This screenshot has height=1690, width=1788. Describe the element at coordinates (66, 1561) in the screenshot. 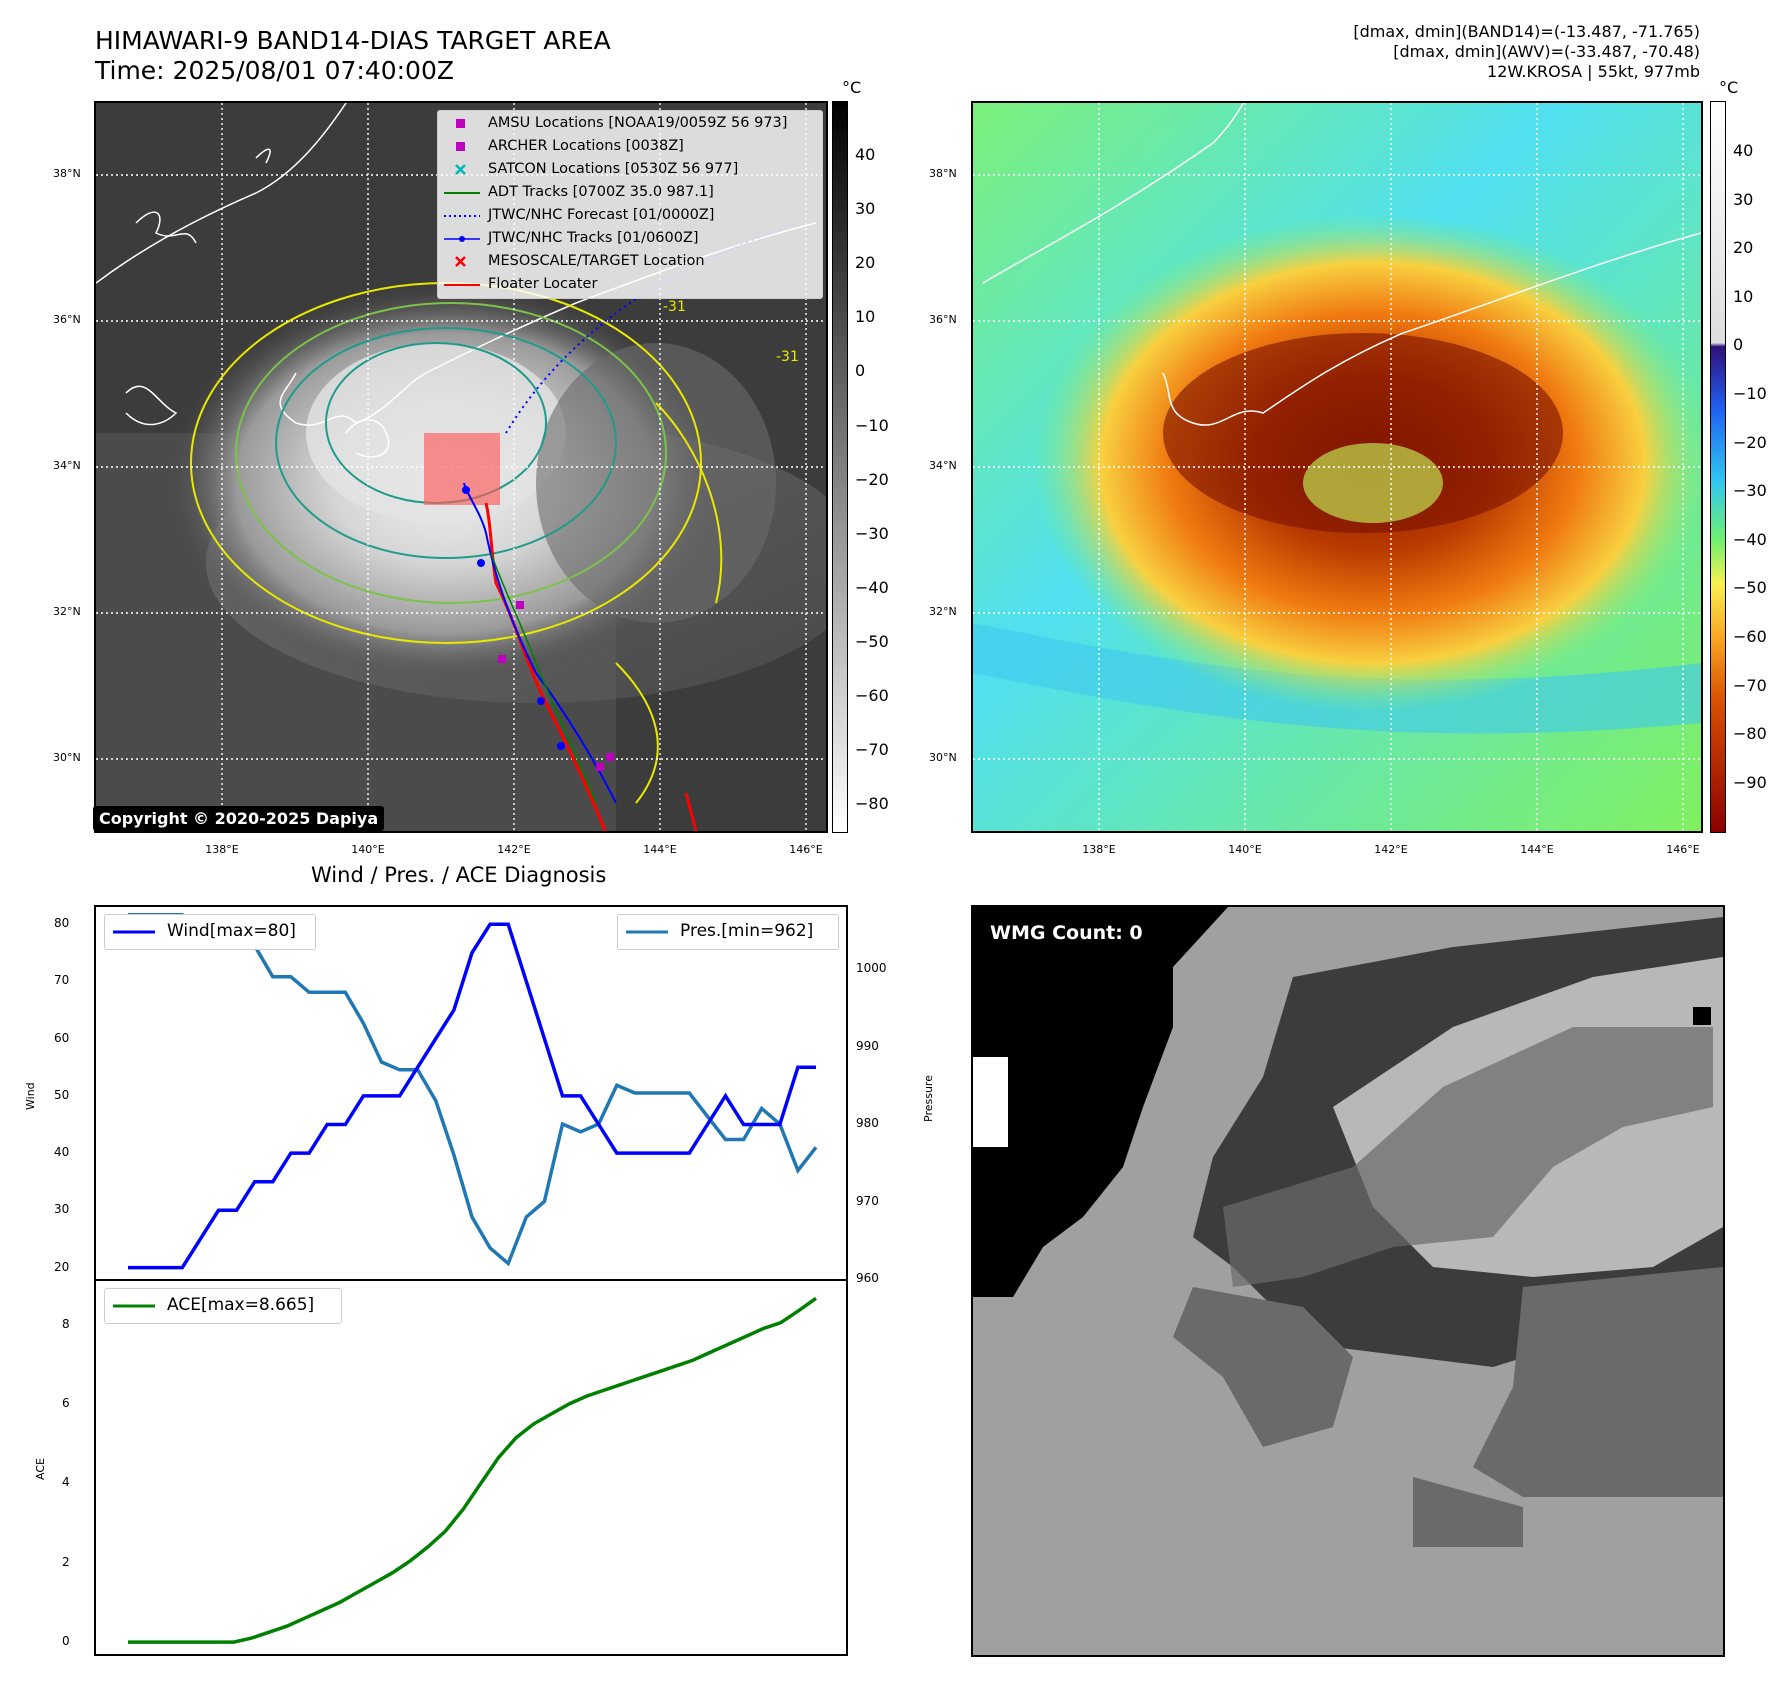

I see `ace-ytick: 2` at that location.